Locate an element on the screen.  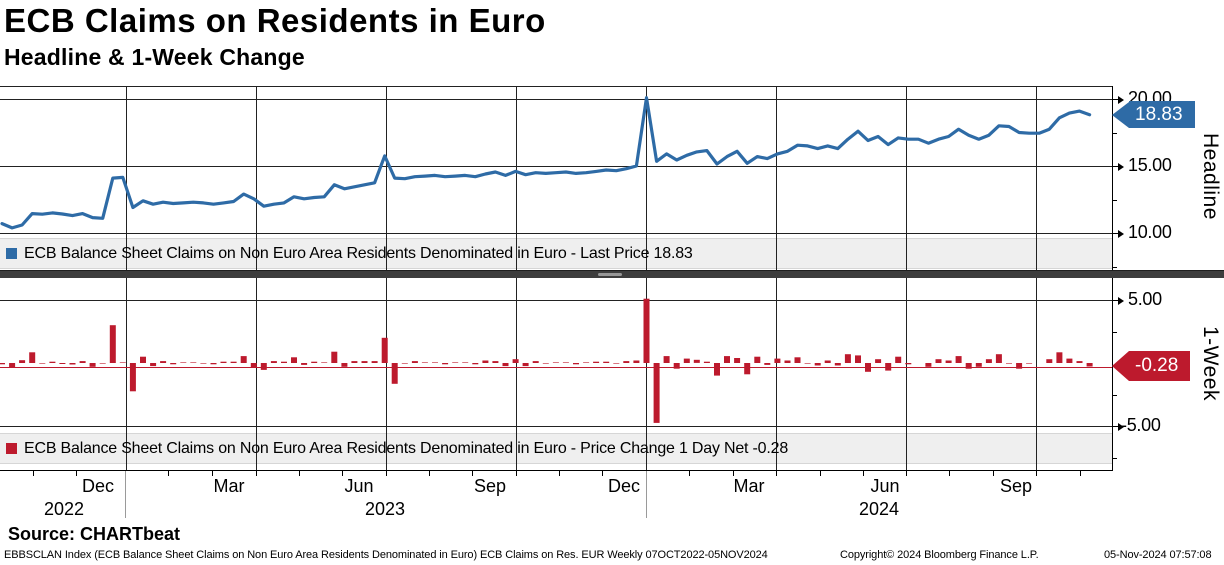
headline-last-price-badge: 18.83 is located at coordinates (1153, 114).